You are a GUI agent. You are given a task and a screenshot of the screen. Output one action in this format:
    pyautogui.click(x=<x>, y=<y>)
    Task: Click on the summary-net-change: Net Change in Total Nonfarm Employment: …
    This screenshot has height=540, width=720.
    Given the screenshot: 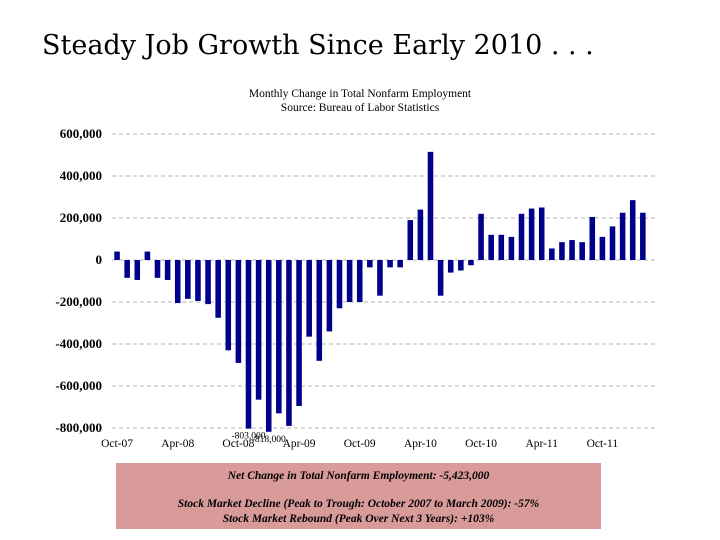 What is the action you would take?
    pyautogui.click(x=358, y=476)
    